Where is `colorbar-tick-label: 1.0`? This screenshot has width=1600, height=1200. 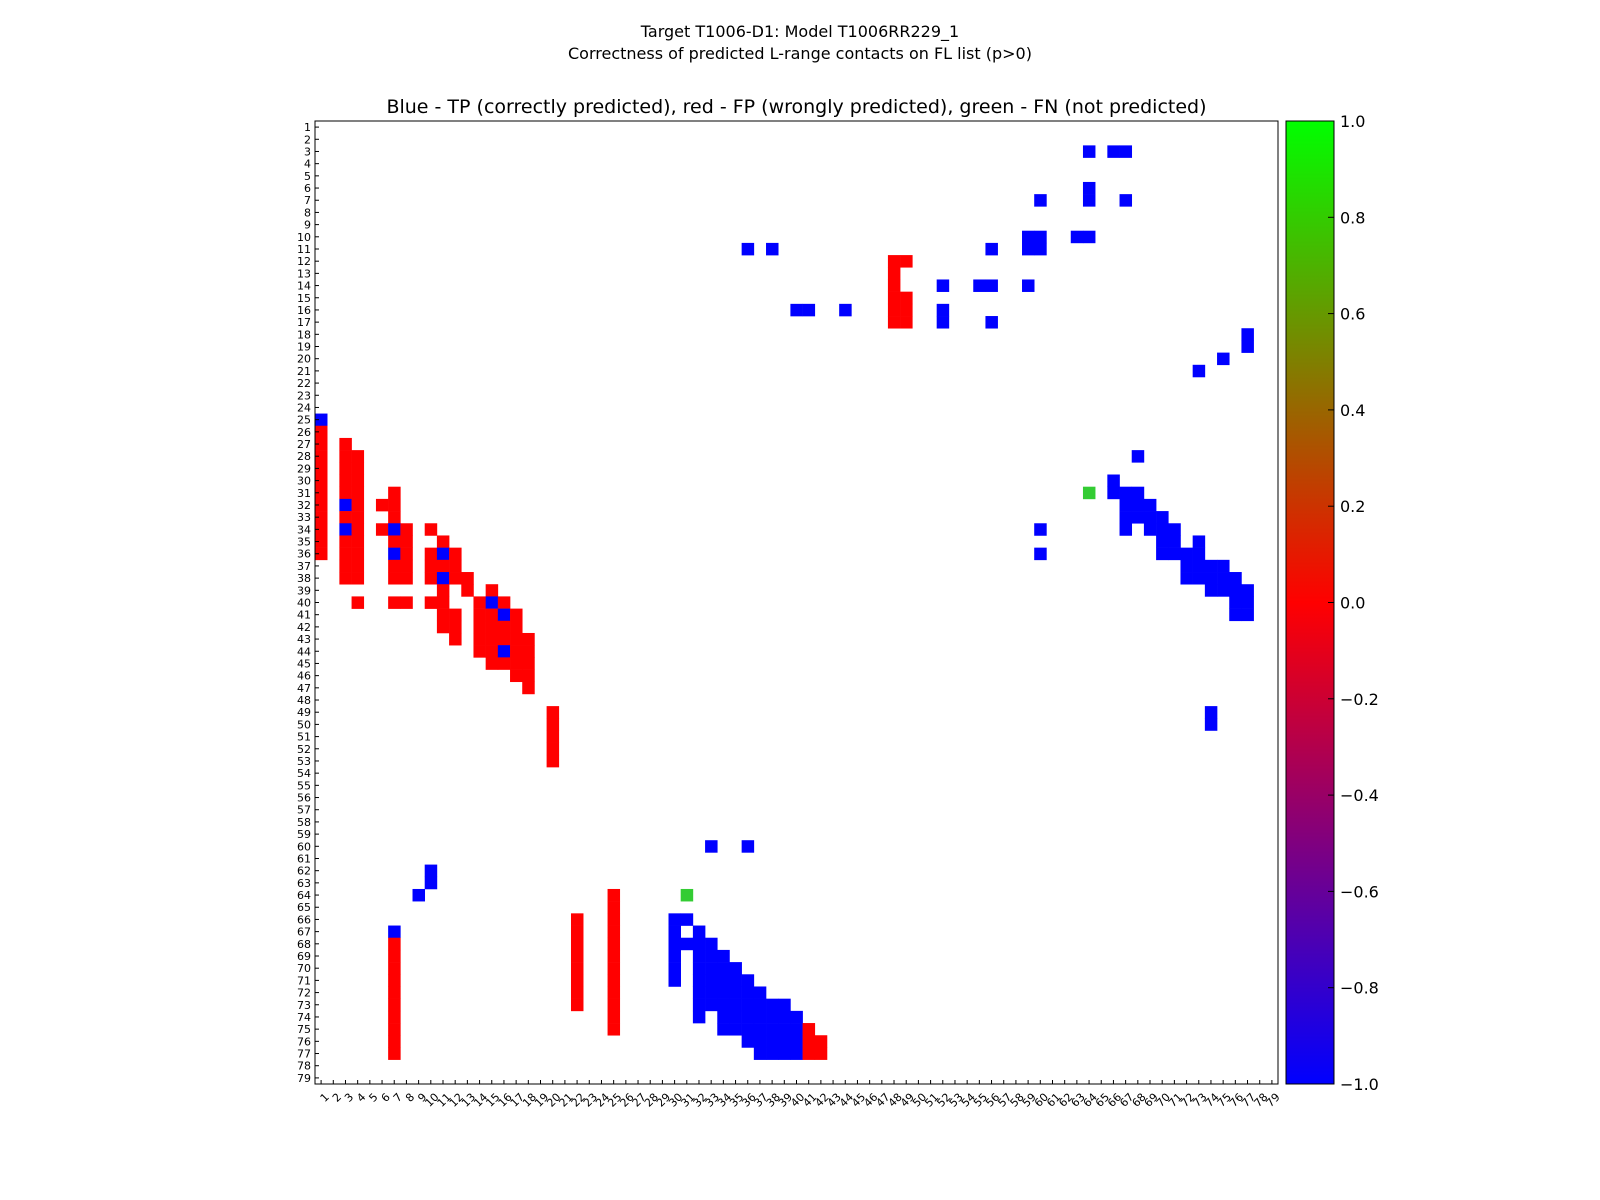 colorbar-tick-label: 1.0 is located at coordinates (1352, 121).